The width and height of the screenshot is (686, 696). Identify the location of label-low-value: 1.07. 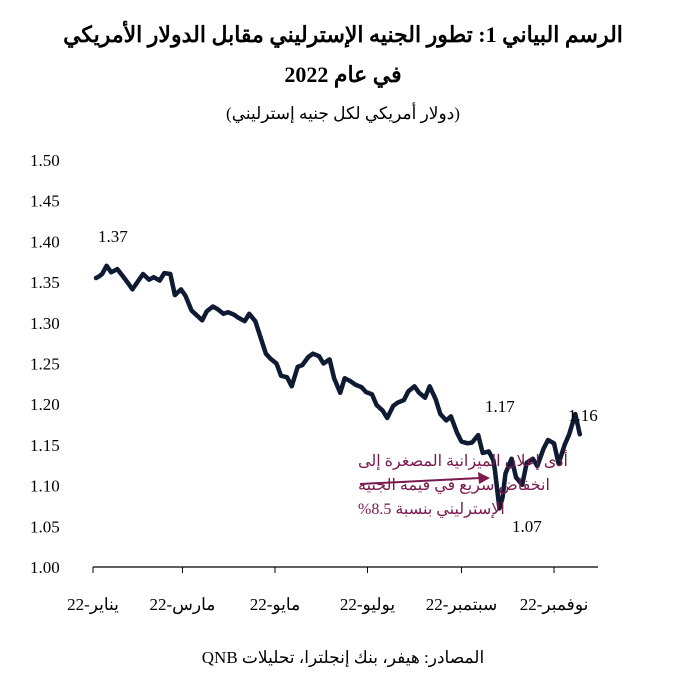
(527, 526).